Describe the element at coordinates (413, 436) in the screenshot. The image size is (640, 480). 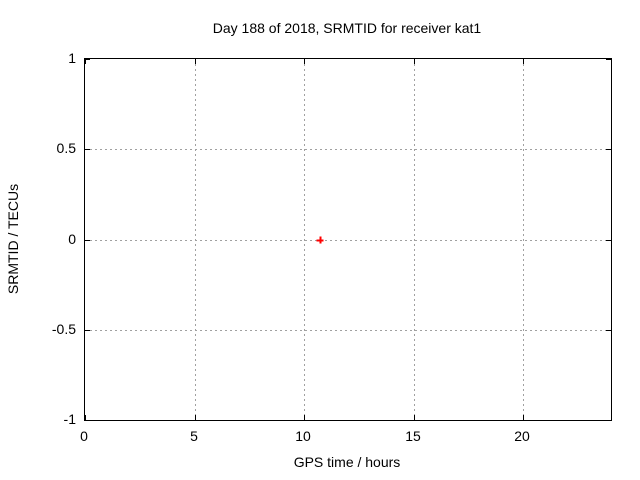
I see `x-tick-label: 15` at that location.